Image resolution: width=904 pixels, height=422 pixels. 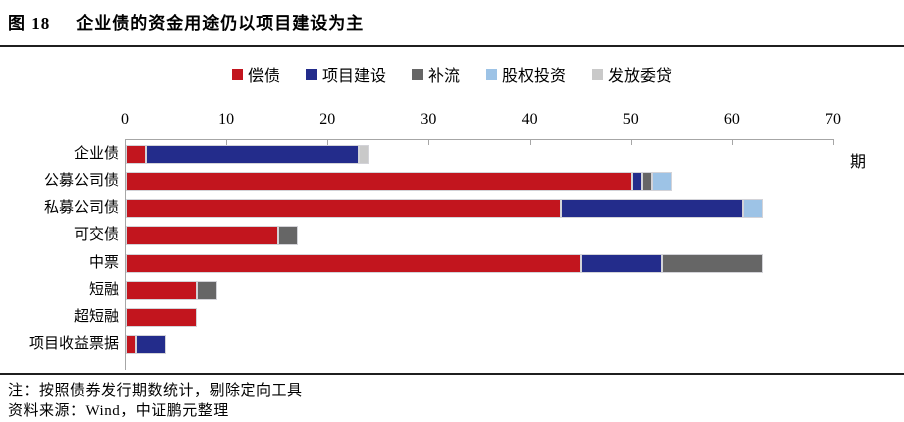 What do you see at coordinates (452, 374) in the screenshot?
I see `footer-divider-line` at bounding box center [452, 374].